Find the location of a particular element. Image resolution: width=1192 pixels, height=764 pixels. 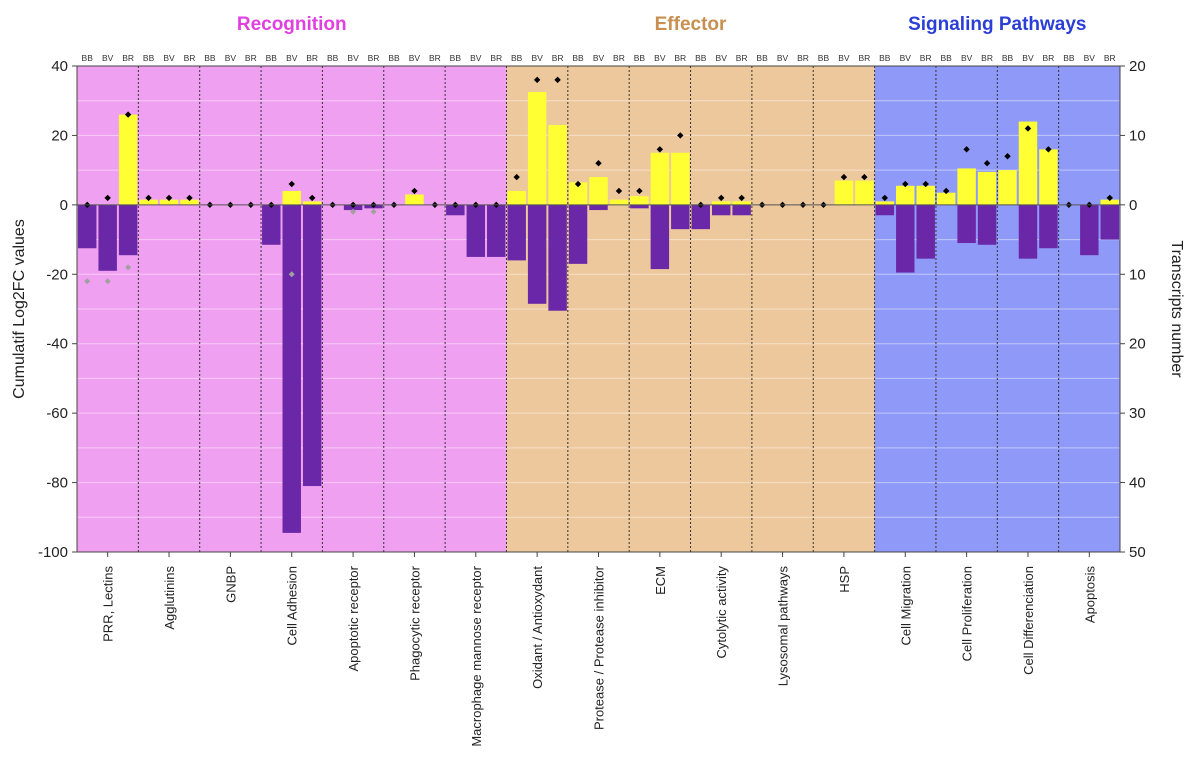

category-label: PRR, Lectins is located at coordinates (108, 604).